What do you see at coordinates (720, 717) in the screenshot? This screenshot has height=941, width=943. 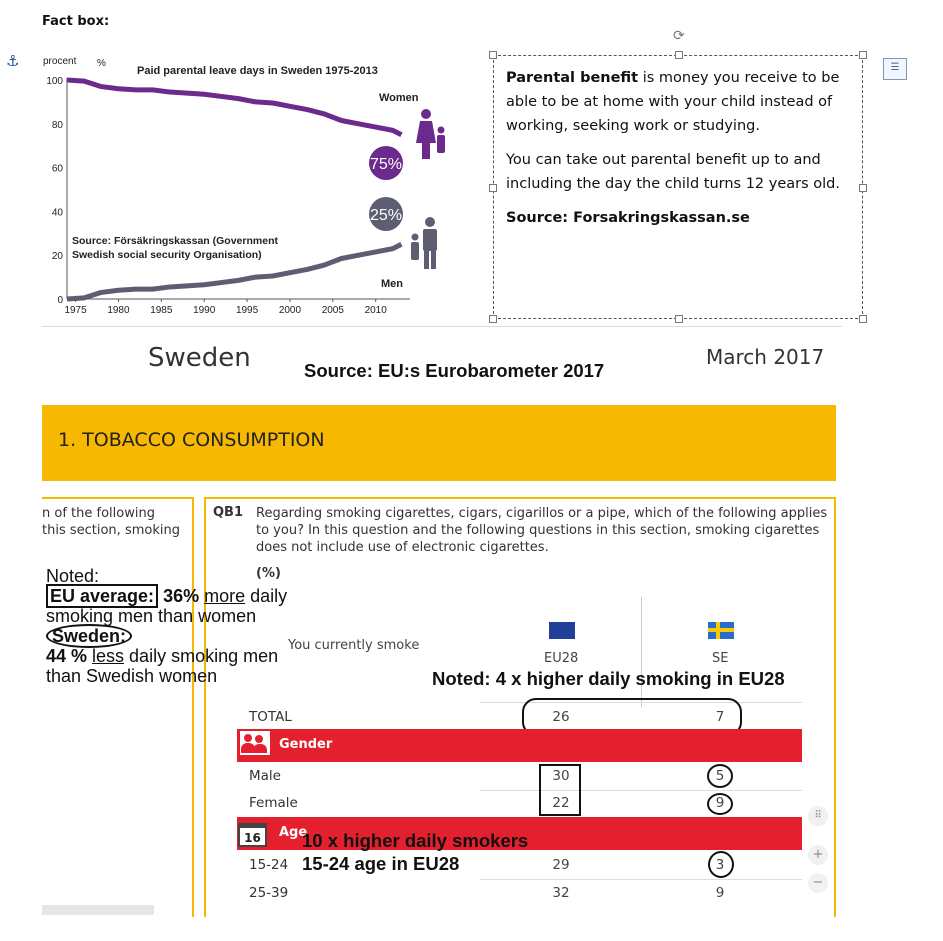 I see `total-se: 7` at bounding box center [720, 717].